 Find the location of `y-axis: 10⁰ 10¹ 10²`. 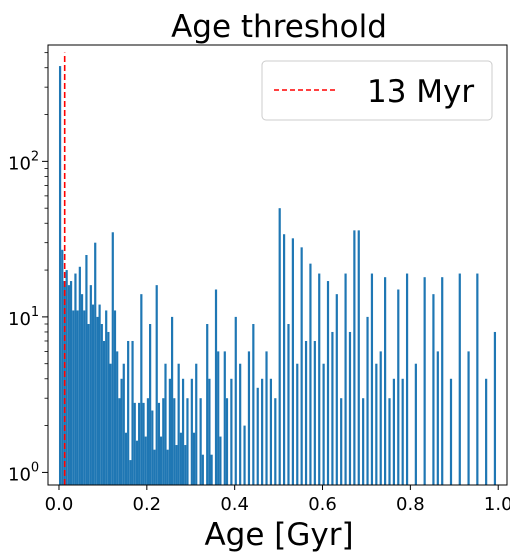

y-axis: 10⁰ 10¹ 10² is located at coordinates (28, 268).